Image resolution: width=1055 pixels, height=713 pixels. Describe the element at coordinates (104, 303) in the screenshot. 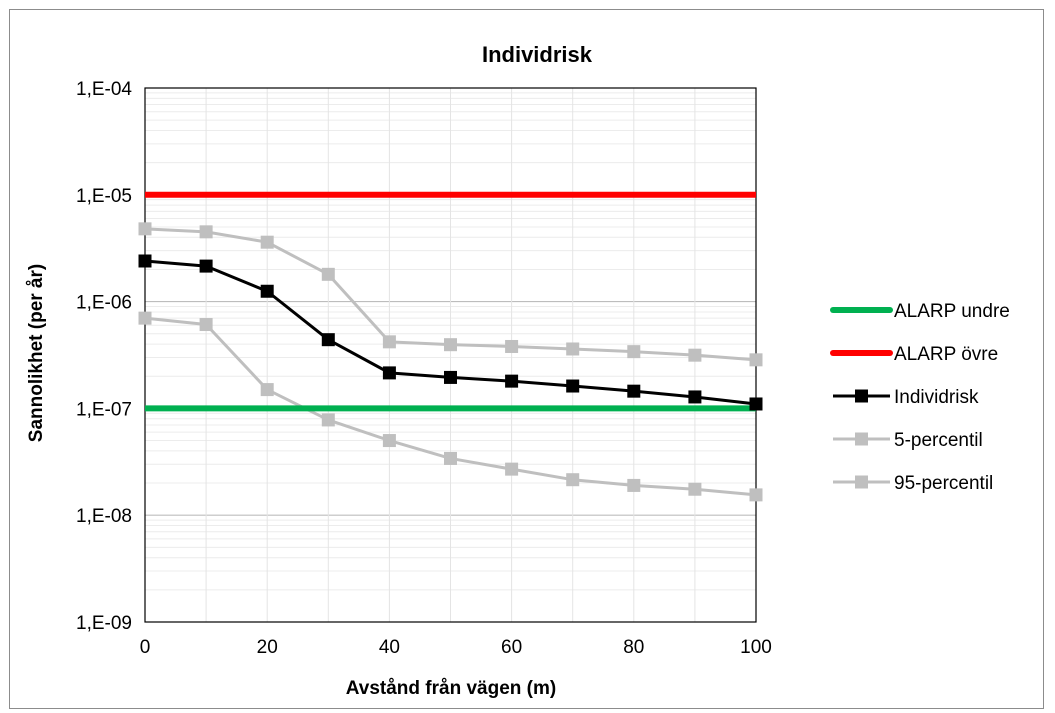

I see `y-tick-label: 1,E-06` at that location.